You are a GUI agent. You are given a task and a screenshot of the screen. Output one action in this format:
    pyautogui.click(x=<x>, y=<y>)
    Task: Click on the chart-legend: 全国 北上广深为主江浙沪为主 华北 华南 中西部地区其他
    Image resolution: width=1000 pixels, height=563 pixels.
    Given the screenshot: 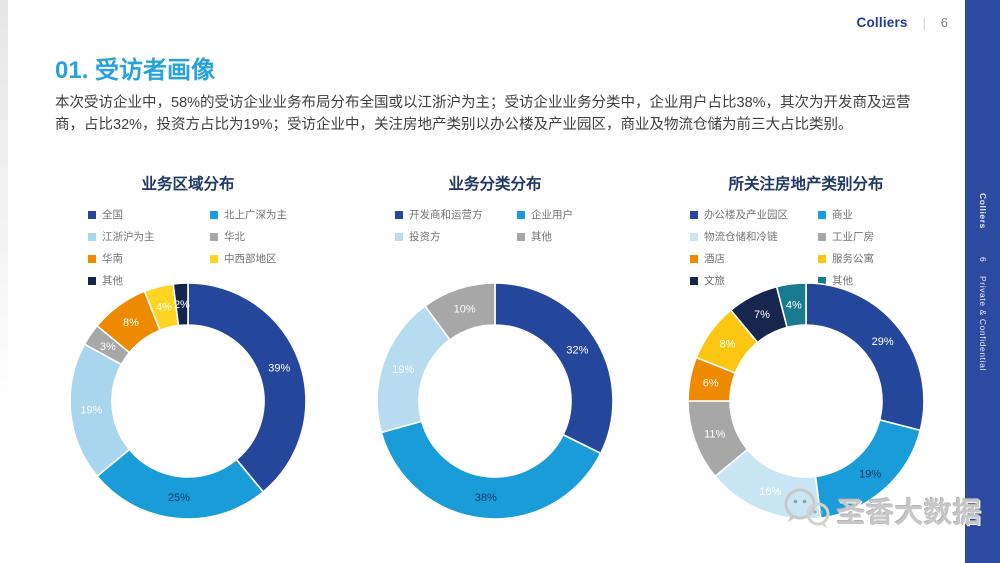 What is the action you would take?
    pyautogui.click(x=188, y=247)
    